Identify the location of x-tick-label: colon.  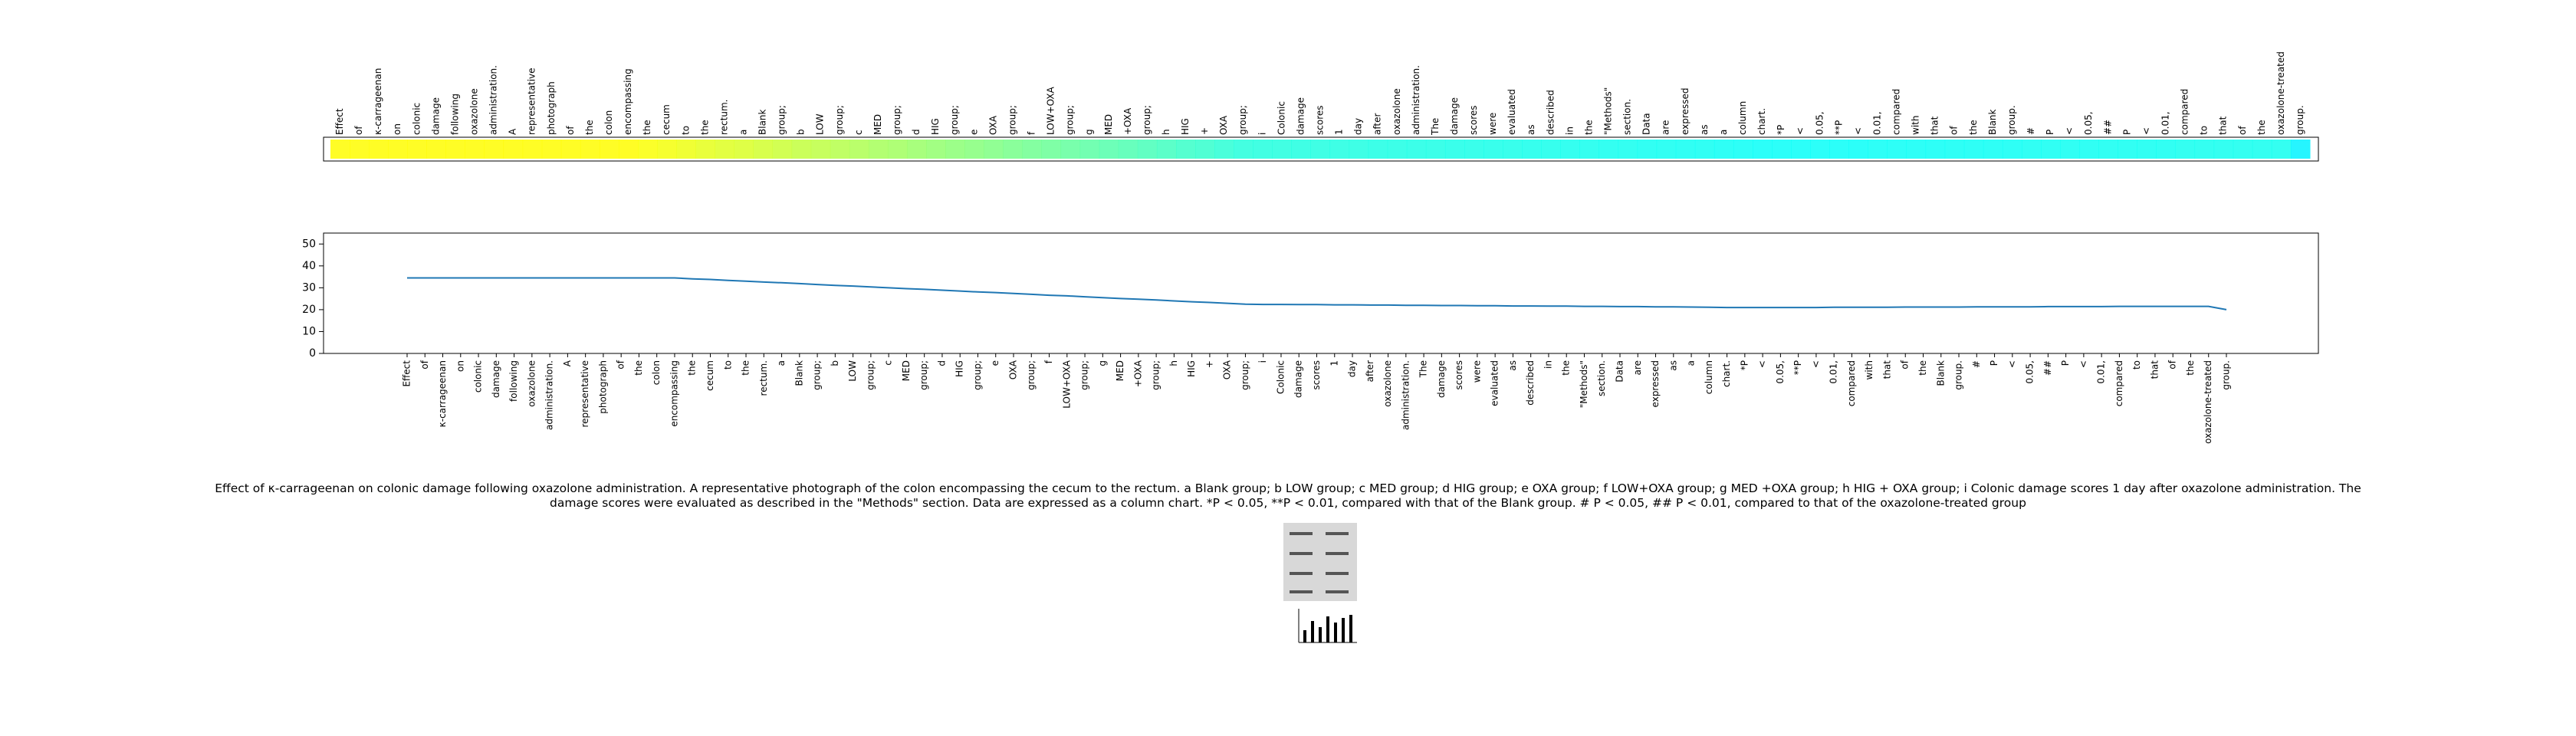
(657, 373).